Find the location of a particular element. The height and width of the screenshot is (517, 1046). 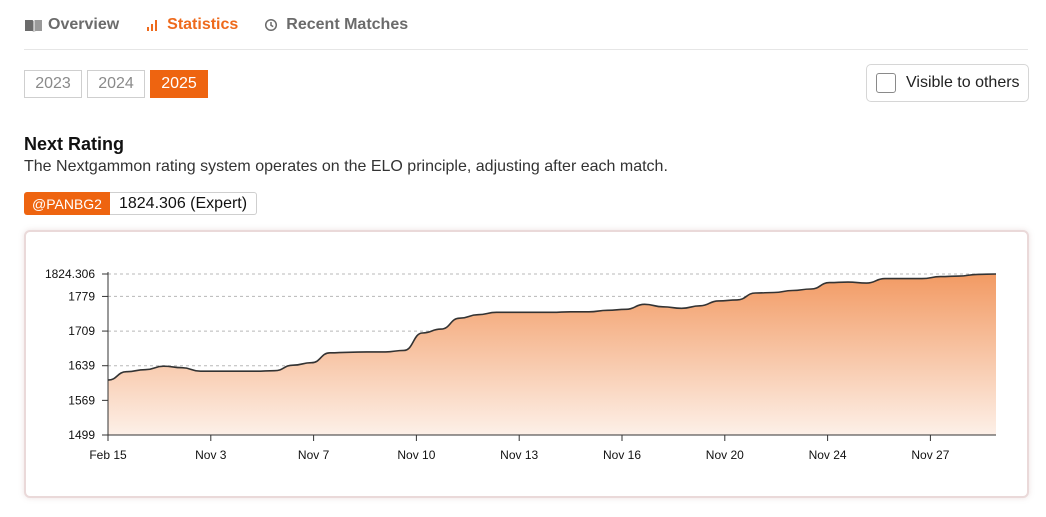

badge-rating-value: 1824.306 (Expert) is located at coordinates (183, 203).